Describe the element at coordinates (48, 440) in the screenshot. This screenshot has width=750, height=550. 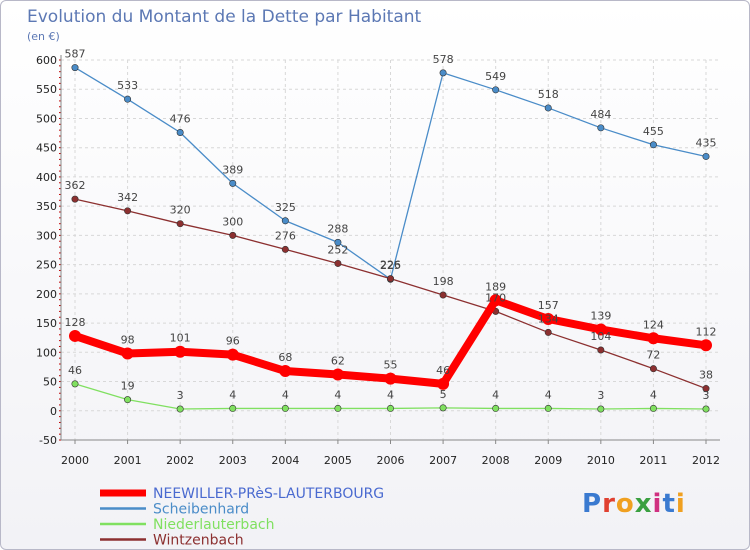
I see `y-tick-label: -50` at that location.